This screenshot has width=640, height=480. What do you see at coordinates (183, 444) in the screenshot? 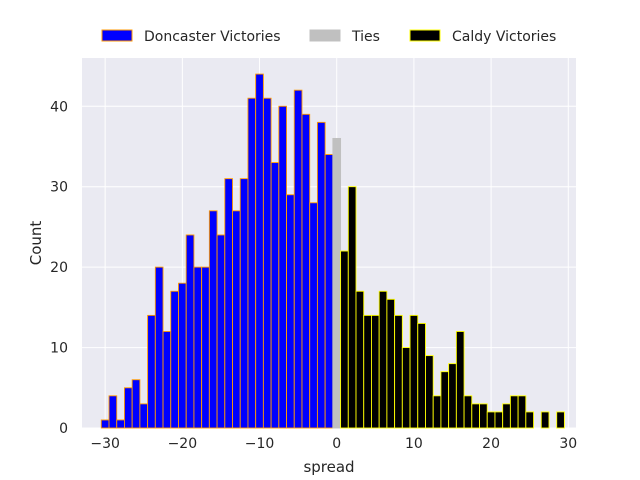
I see `x-tick-label: −20` at bounding box center [183, 444].